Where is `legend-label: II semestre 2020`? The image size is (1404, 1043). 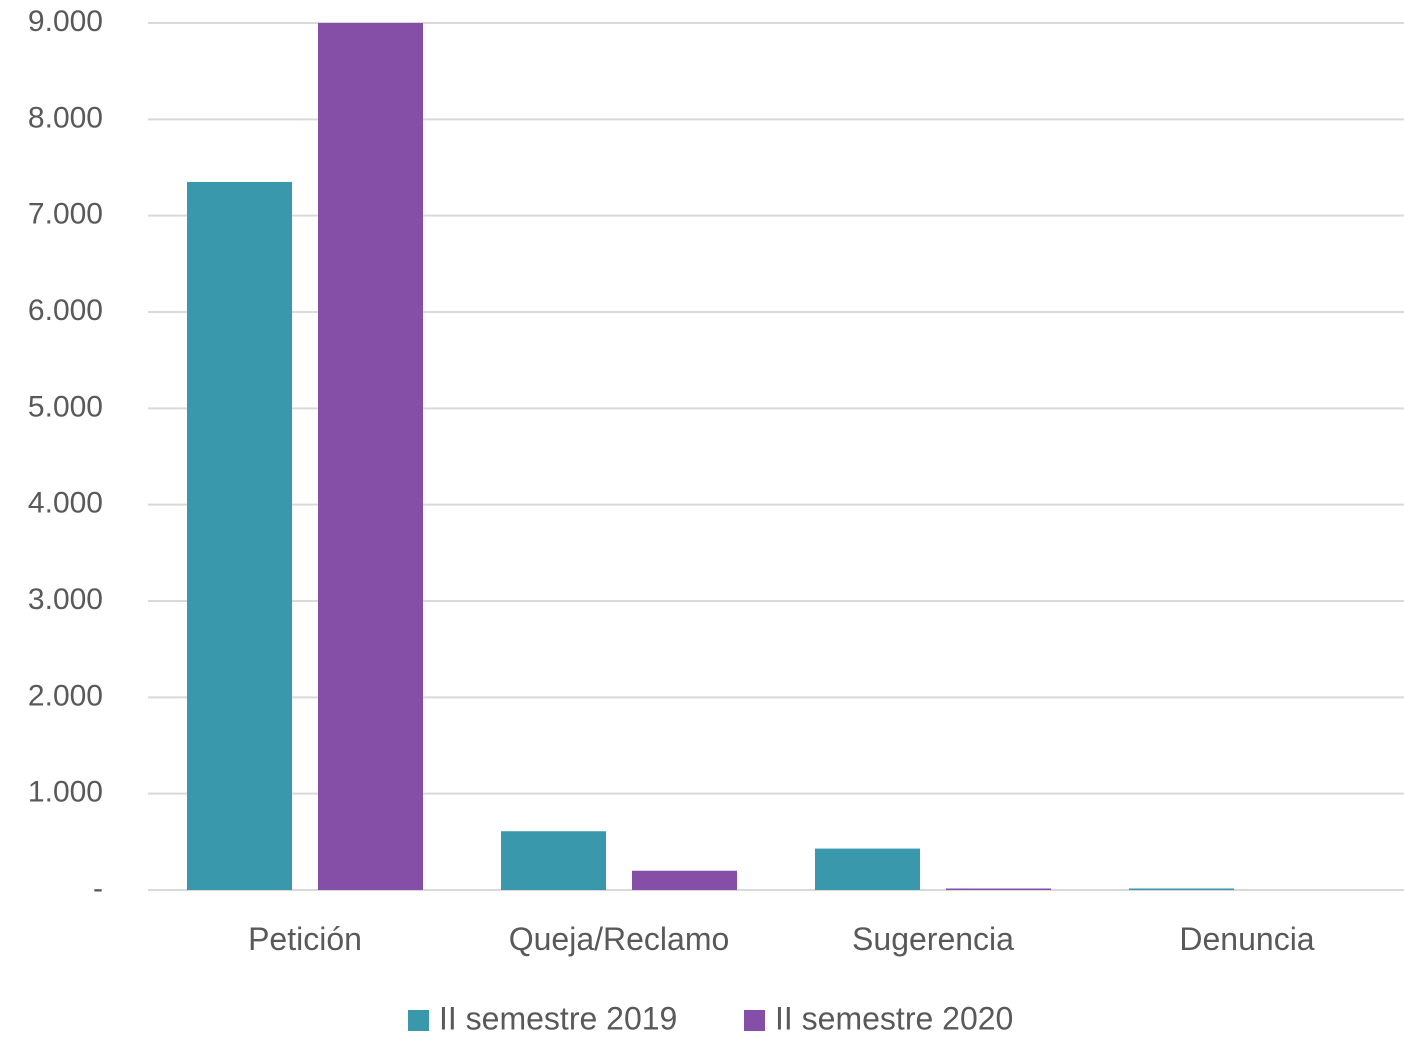
legend-label: II semestre 2020 is located at coordinates (894, 1018).